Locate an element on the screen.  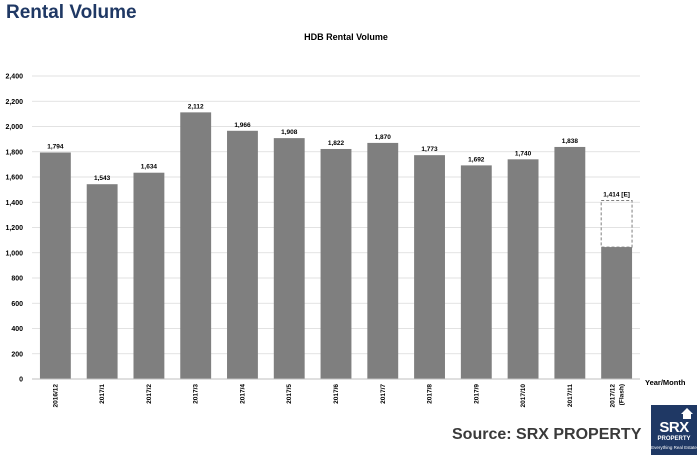
y-tick-label: 2,400 is located at coordinates (14, 77).